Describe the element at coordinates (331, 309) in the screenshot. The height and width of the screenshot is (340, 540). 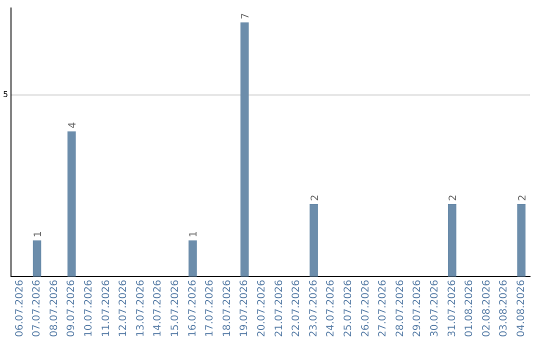
I see `x-tick-label: 24.07.2026` at that location.